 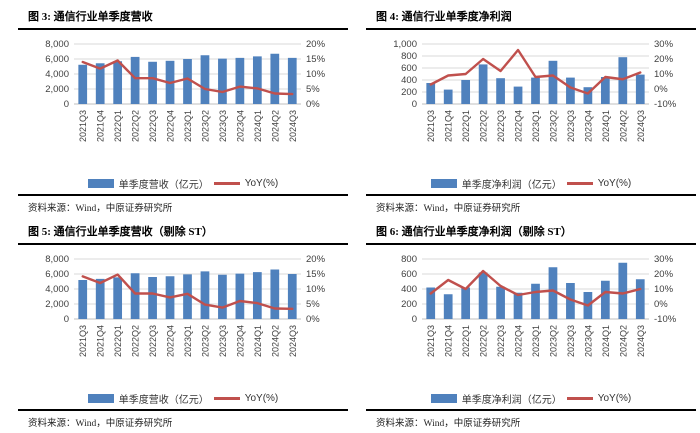 I want to click on svg-text: 2022Q1, so click(x=466, y=126).